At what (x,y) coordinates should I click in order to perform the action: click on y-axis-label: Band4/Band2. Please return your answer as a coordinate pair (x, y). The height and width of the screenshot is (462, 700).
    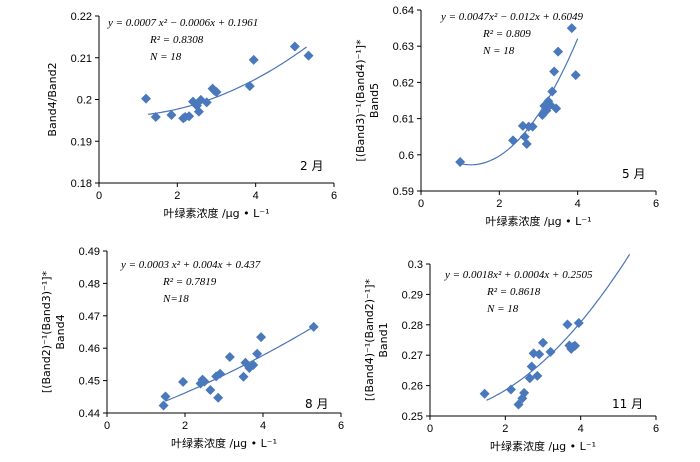
    Looking at the image, I should click on (52, 99).